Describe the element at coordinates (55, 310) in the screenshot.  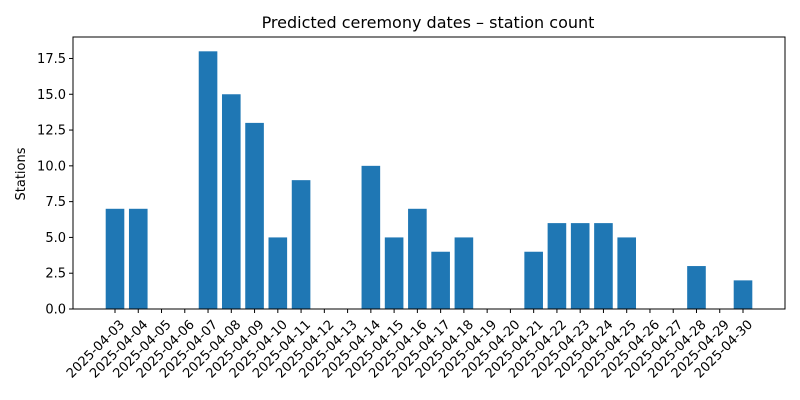
I see `y-tick-label: 0.0` at that location.